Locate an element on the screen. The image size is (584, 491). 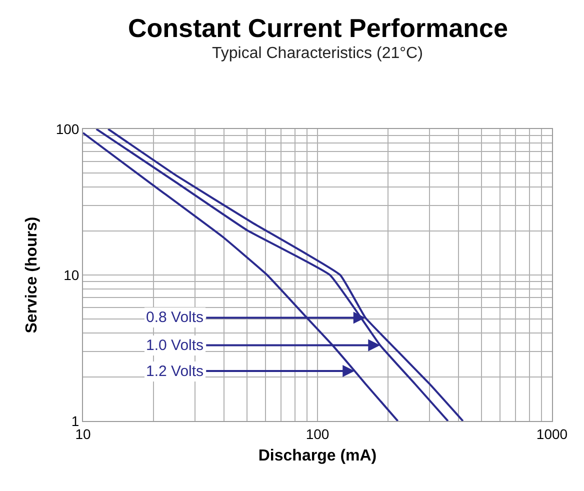
x-axis-title: Discharge (mA) is located at coordinates (317, 456).